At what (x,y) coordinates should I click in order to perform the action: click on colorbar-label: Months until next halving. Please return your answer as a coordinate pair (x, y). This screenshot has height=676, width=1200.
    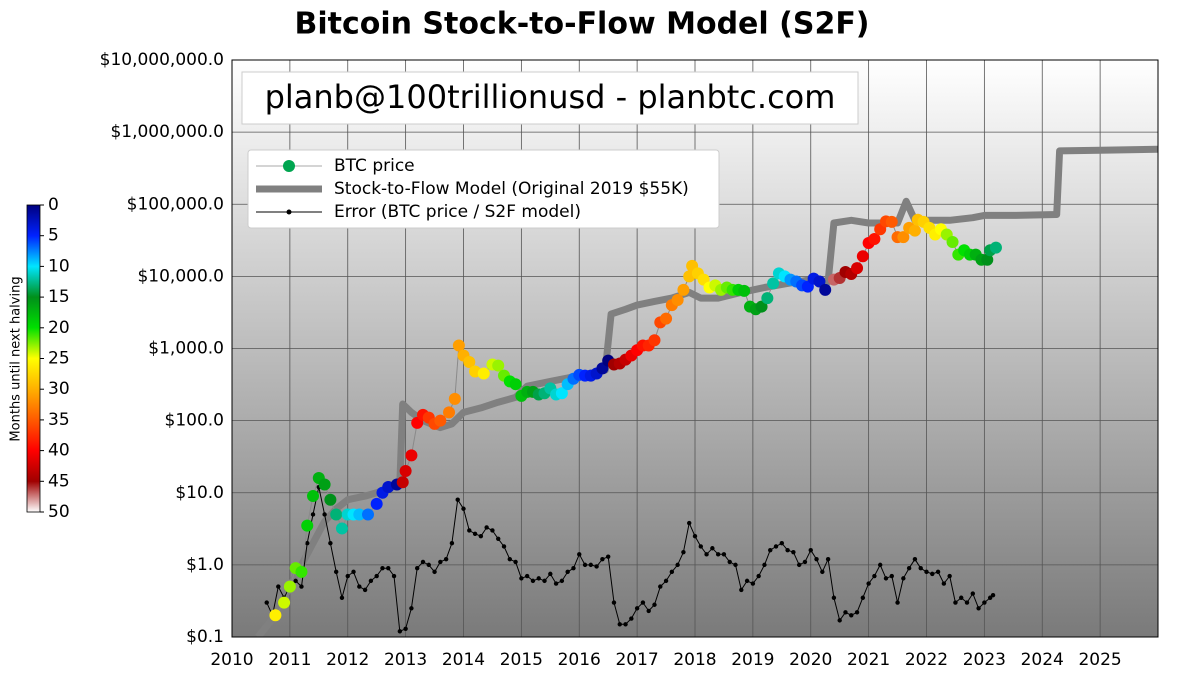
    Looking at the image, I should click on (16, 358).